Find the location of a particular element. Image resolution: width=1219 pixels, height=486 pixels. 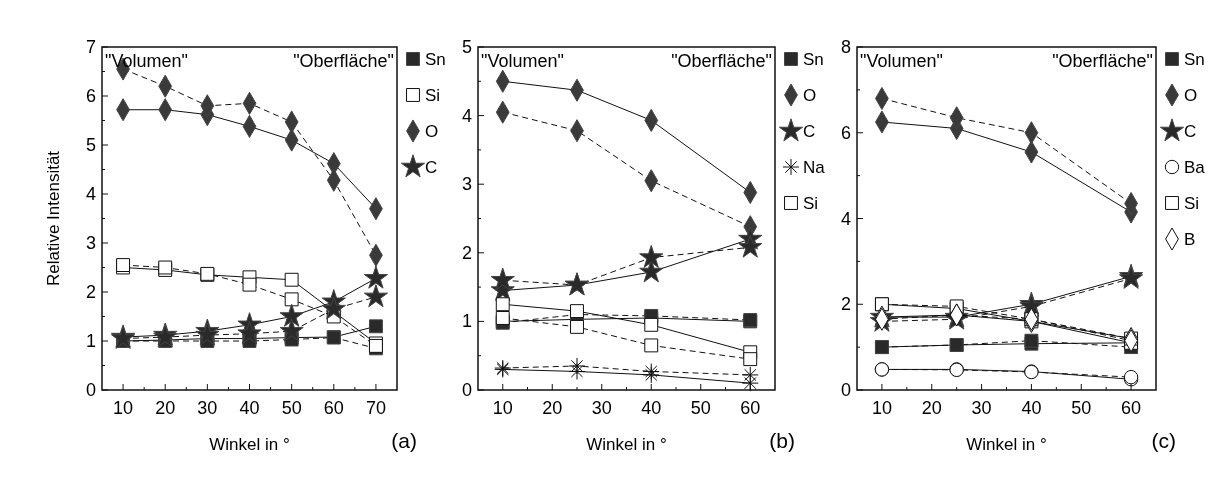

legend-label: B is located at coordinates (1190, 239).